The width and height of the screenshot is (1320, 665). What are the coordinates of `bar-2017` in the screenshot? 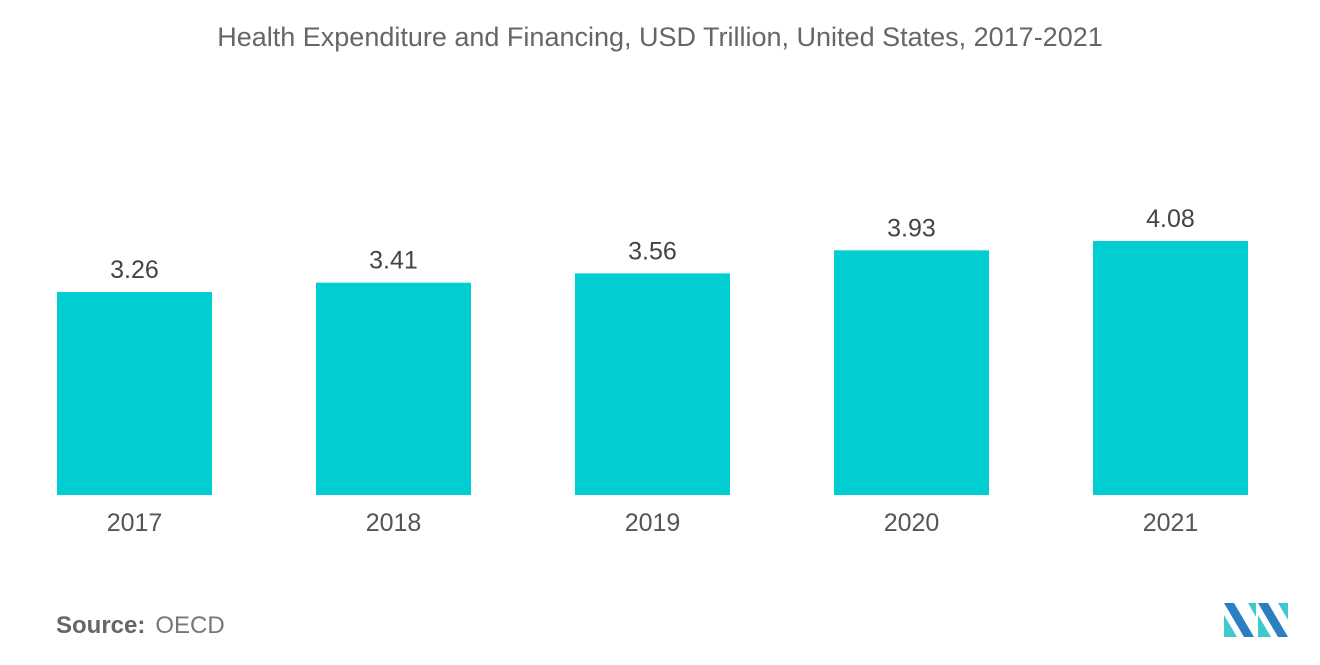 It's located at (134, 393).